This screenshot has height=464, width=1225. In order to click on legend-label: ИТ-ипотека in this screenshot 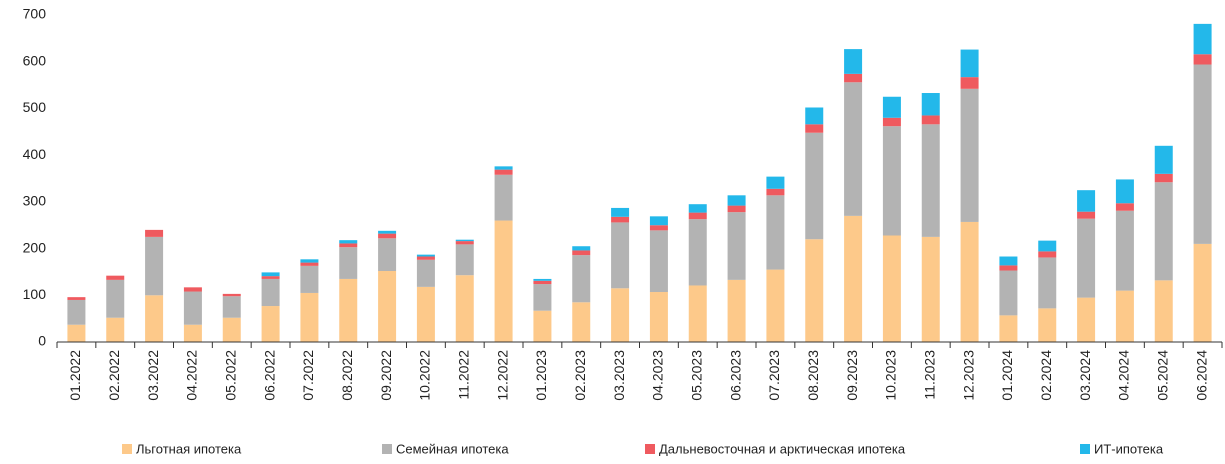, I will do `click(1129, 448)`.